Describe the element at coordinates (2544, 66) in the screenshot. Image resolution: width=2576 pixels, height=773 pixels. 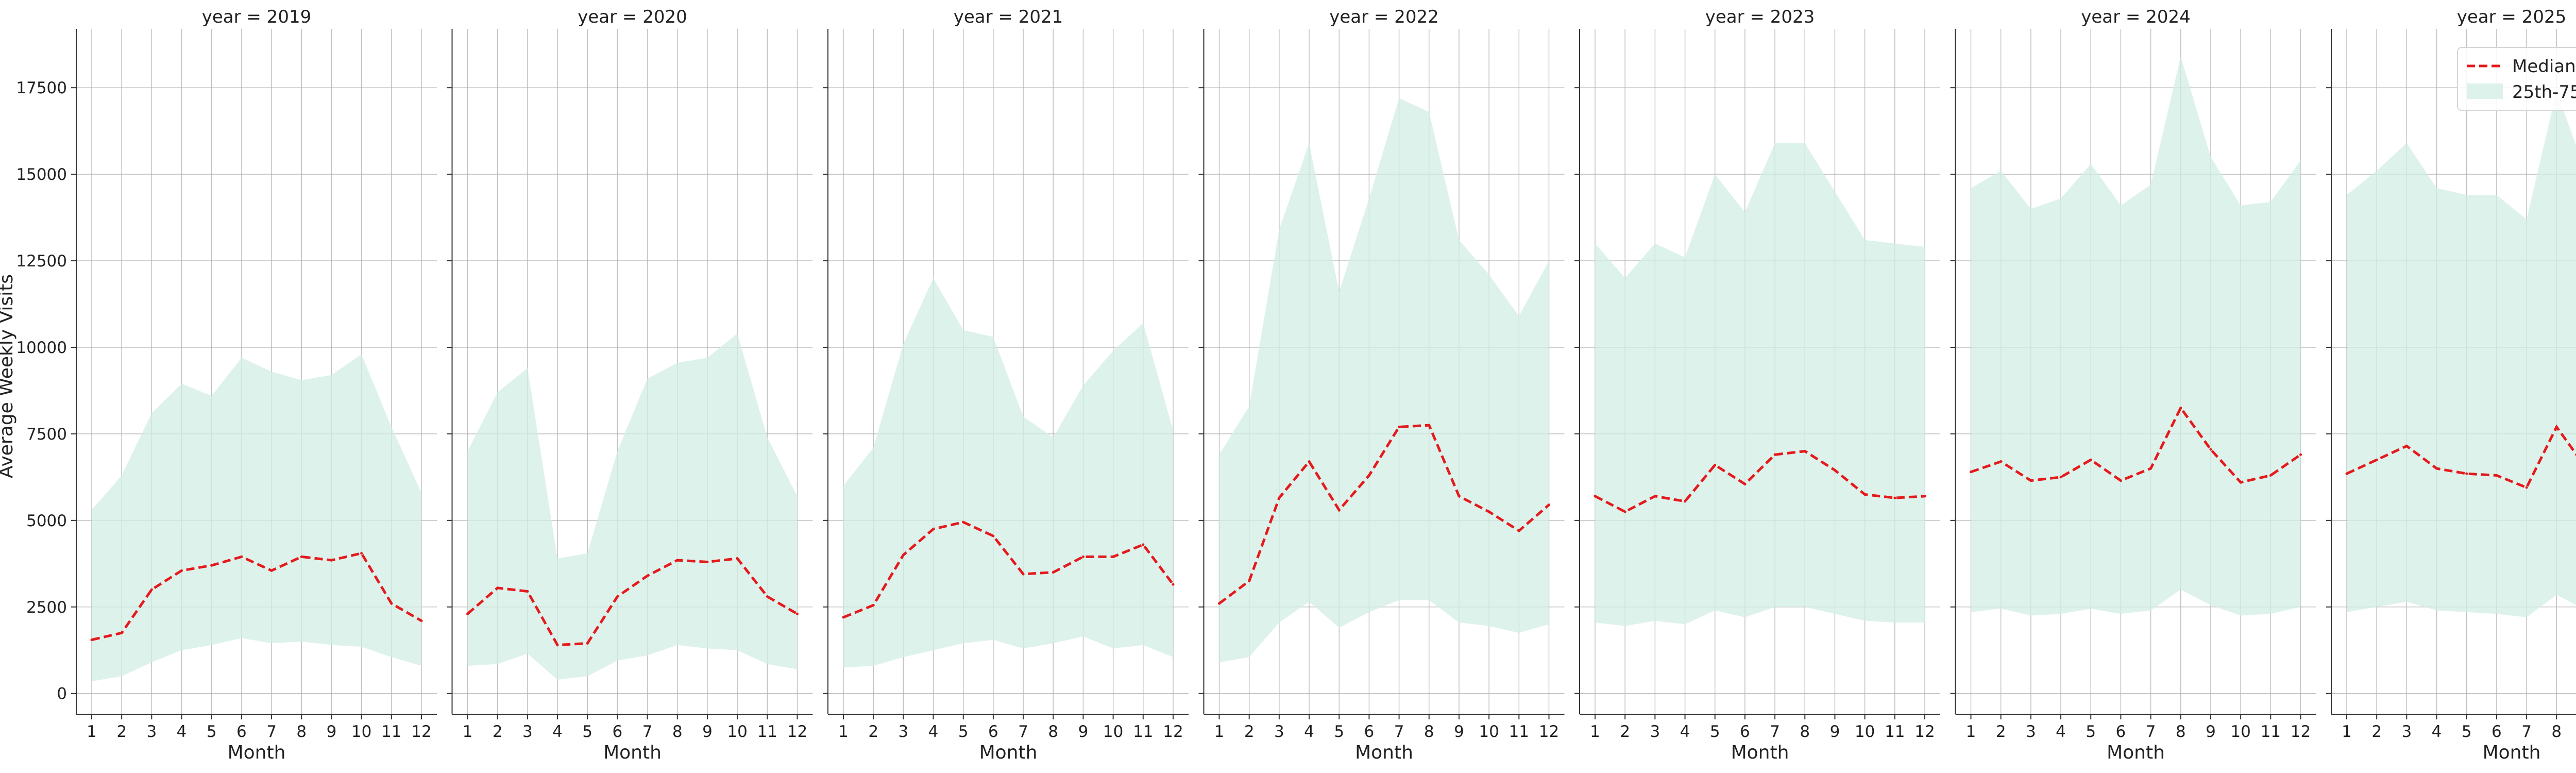
I see `legend-median-label: Median` at that location.